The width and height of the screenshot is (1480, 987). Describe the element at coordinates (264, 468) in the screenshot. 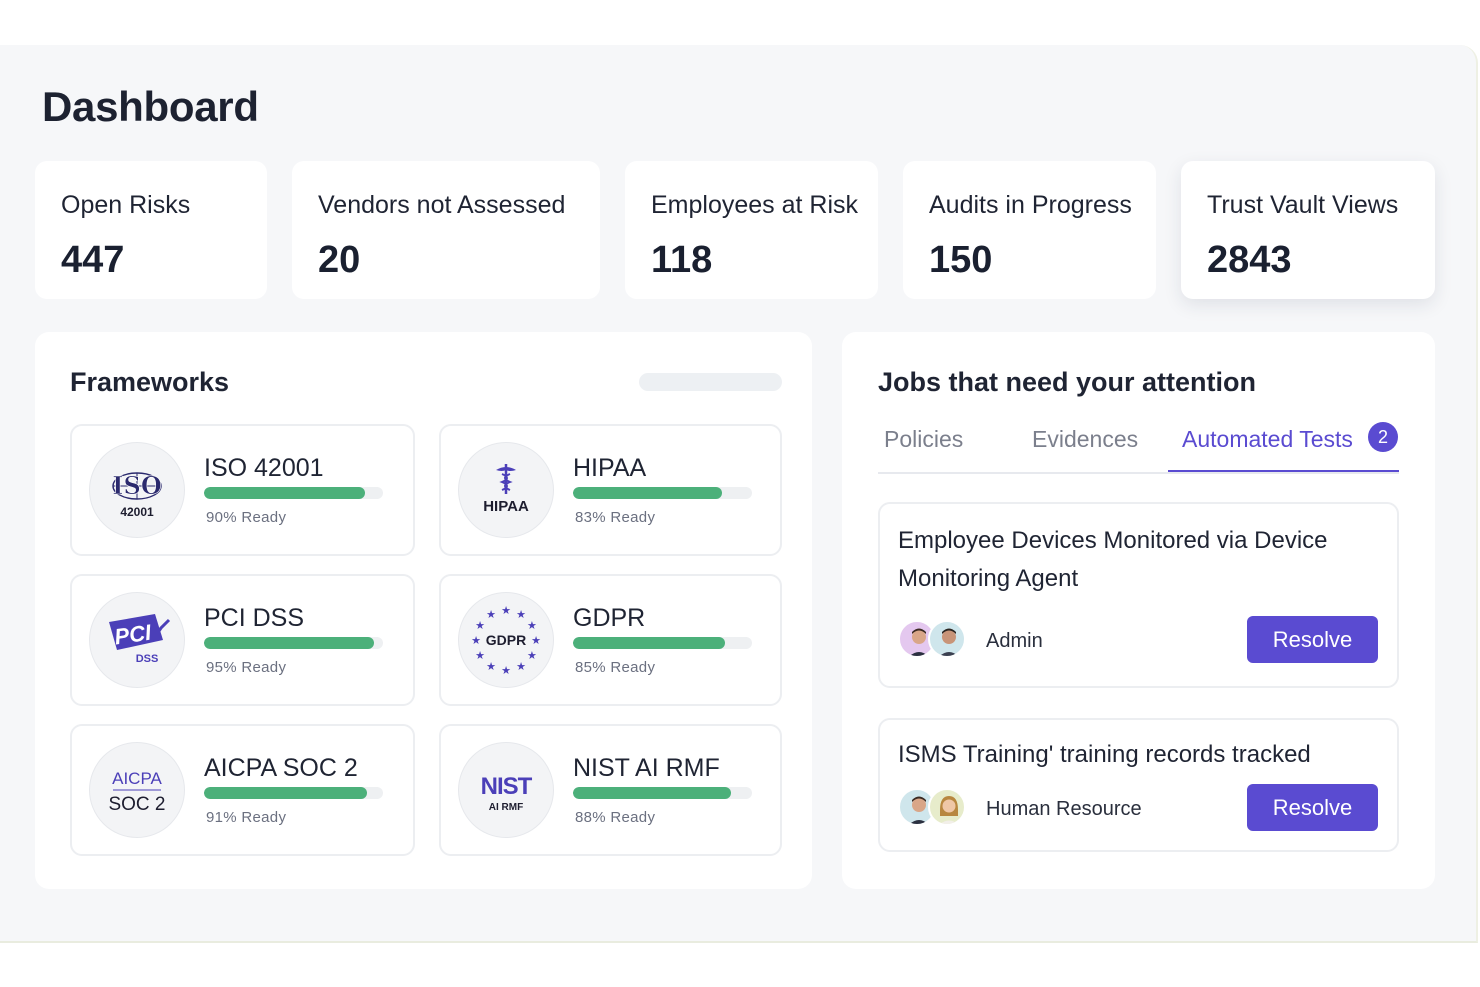

I see `framework-name: ISO 42001` at that location.